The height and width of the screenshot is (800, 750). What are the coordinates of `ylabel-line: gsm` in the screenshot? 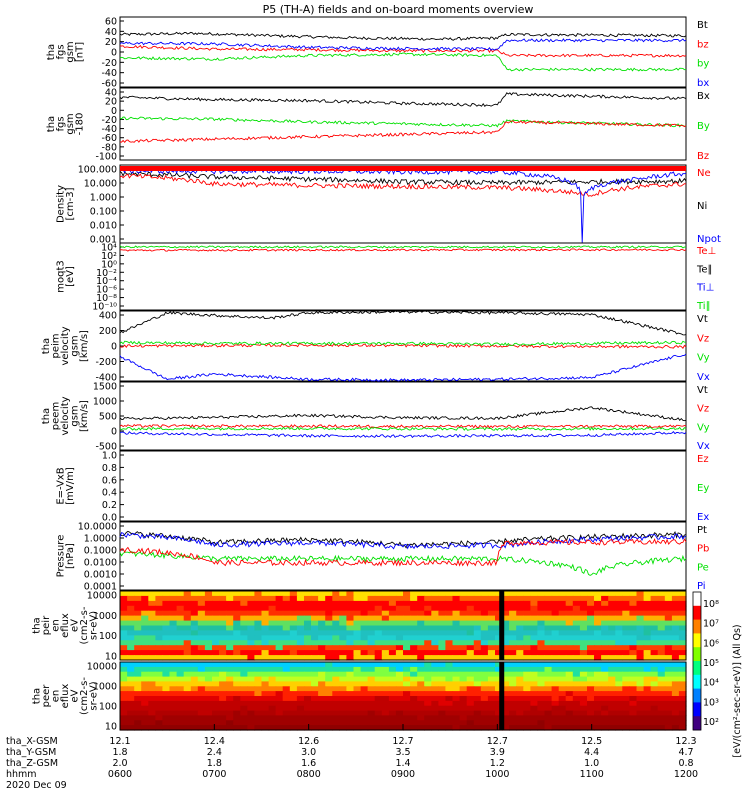 It's located at (70, 51).